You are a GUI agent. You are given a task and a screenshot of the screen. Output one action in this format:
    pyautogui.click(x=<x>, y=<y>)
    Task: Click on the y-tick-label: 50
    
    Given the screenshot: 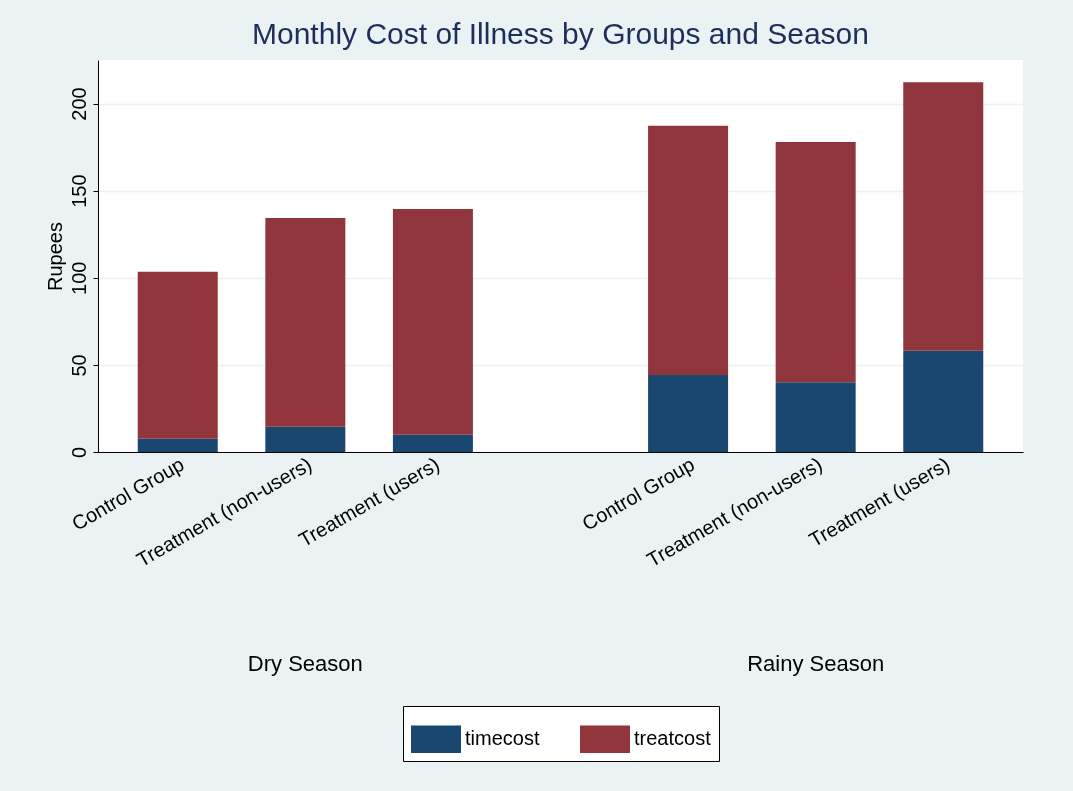 What is the action you would take?
    pyautogui.click(x=78, y=365)
    